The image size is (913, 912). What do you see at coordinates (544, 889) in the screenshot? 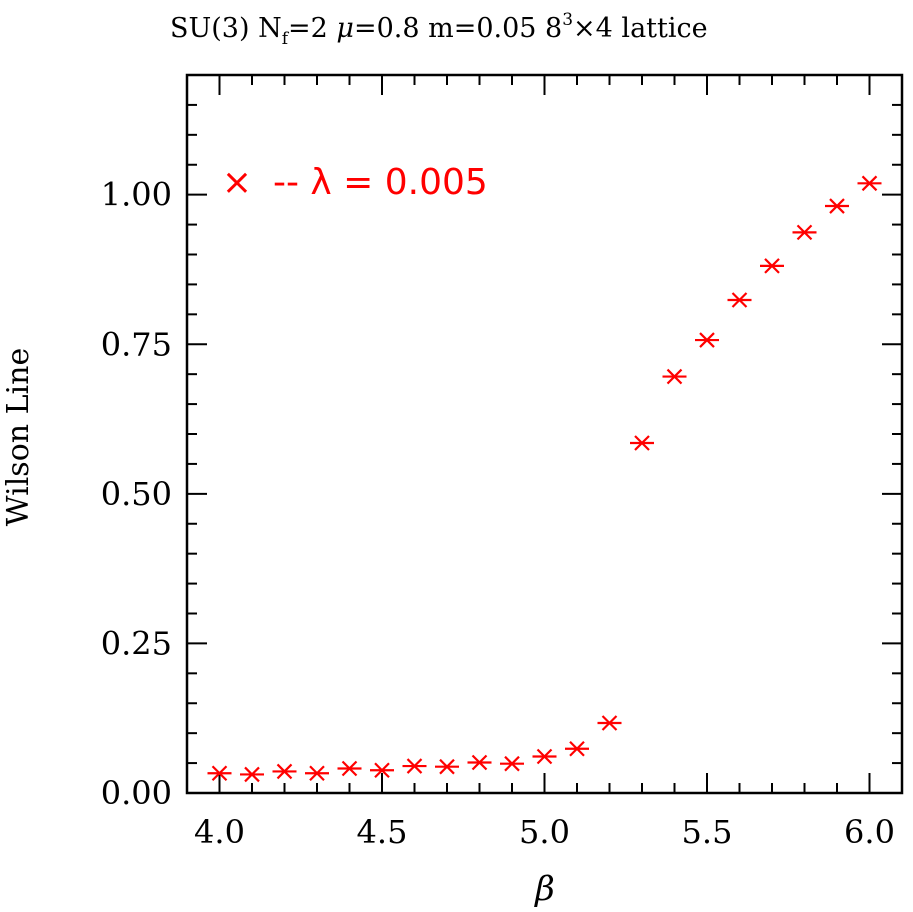
I see `x-axis-label: β` at bounding box center [544, 889].